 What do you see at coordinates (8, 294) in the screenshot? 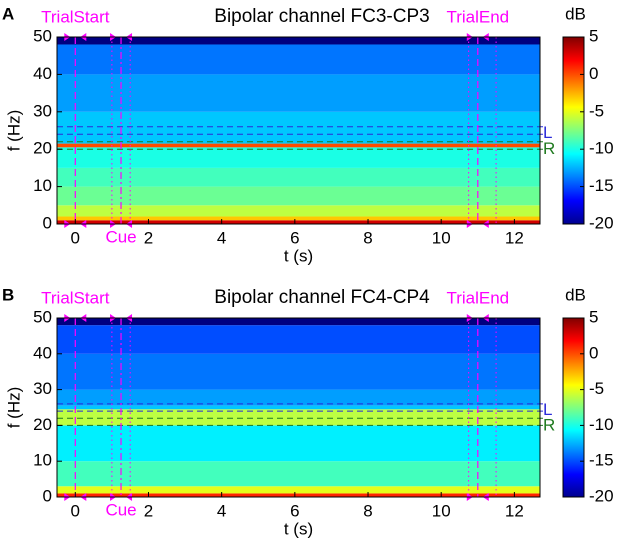
I see `panel-label: B` at bounding box center [8, 294].